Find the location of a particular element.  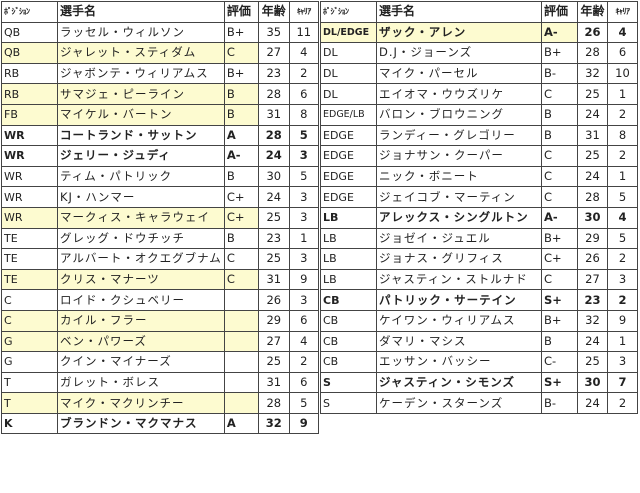

rating-cell: A is located at coordinates (241, 423).